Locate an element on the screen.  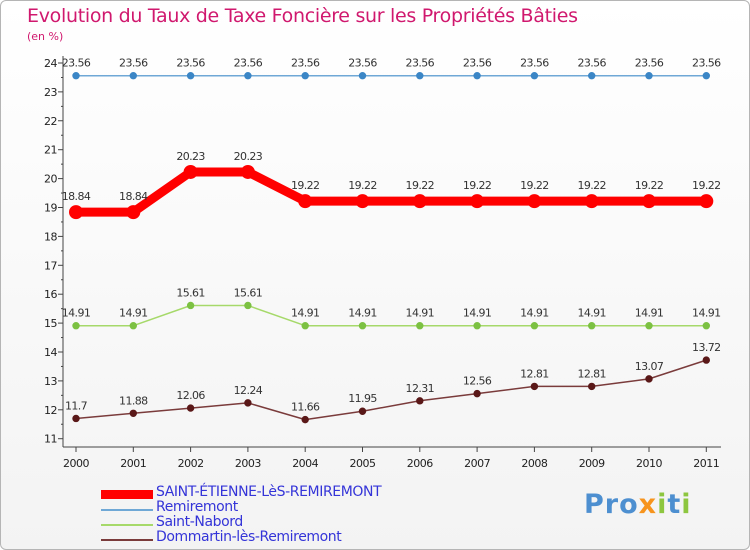
y-tick-label: 17 is located at coordinates (50, 265).